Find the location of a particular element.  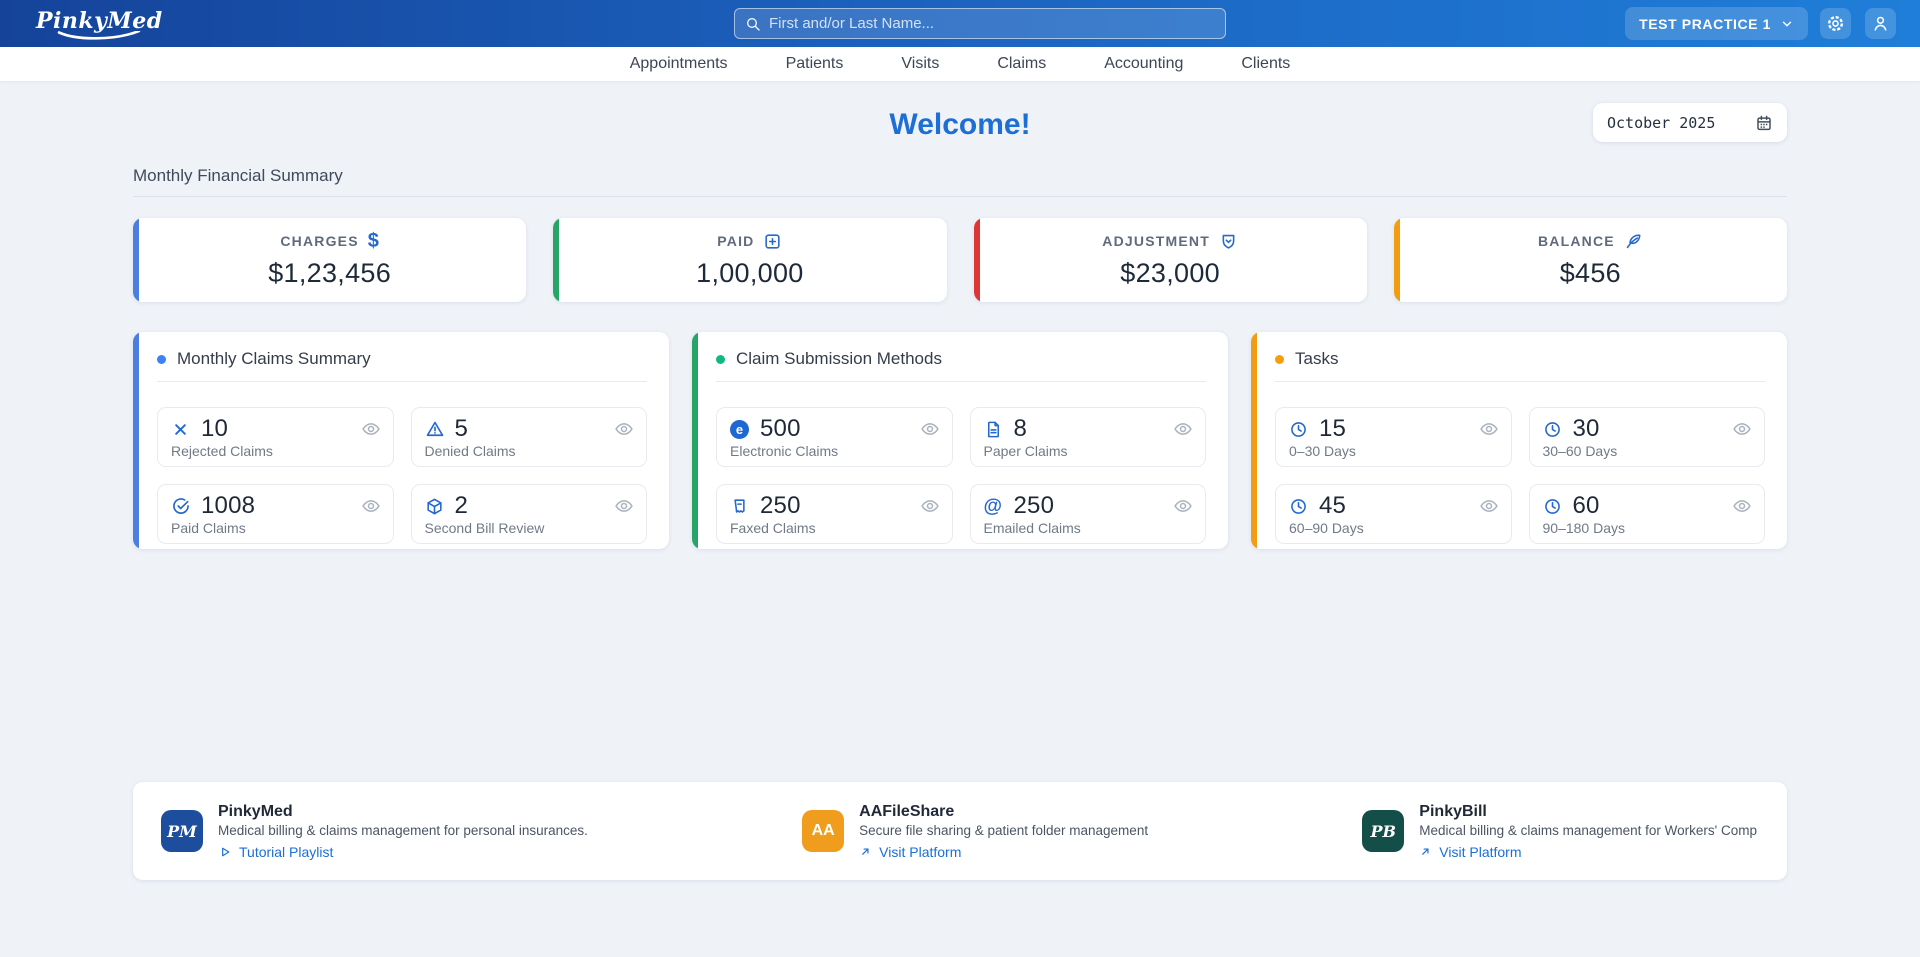

tile-60-90-days: 45 60–90 Days is located at coordinates (1393, 514).